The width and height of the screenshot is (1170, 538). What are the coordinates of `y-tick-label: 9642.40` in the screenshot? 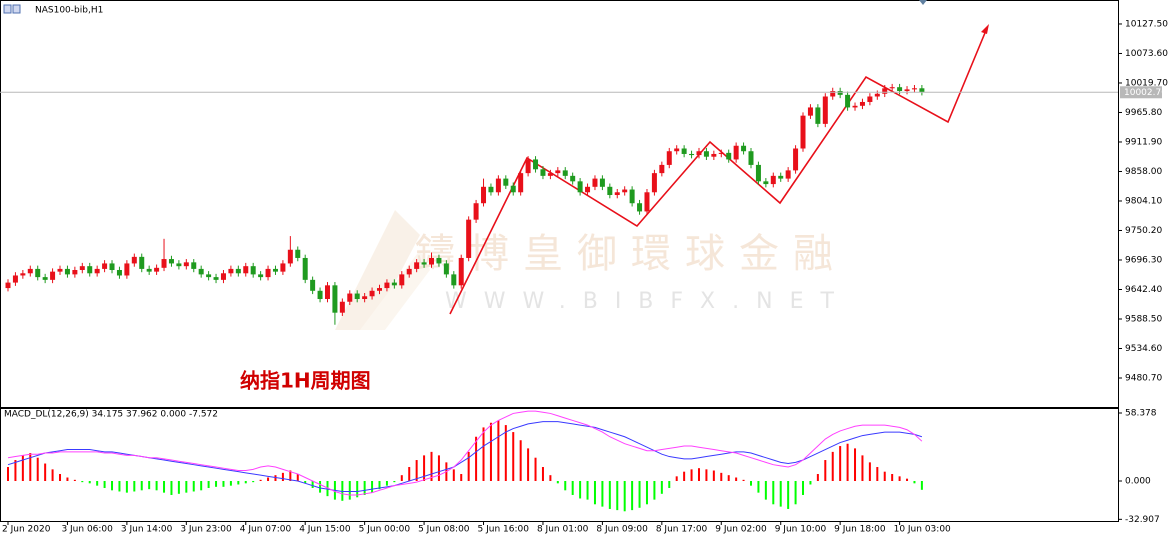 It's located at (1143, 290).